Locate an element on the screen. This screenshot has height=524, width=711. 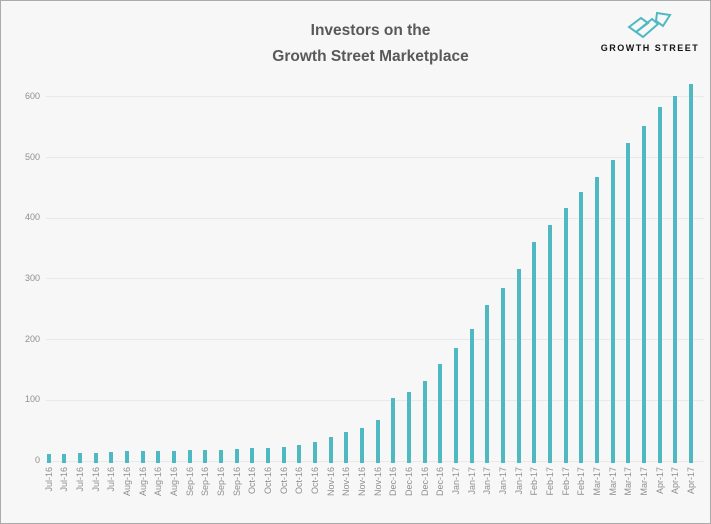
growth-street-arrow-icon is located at coordinates (650, 25).